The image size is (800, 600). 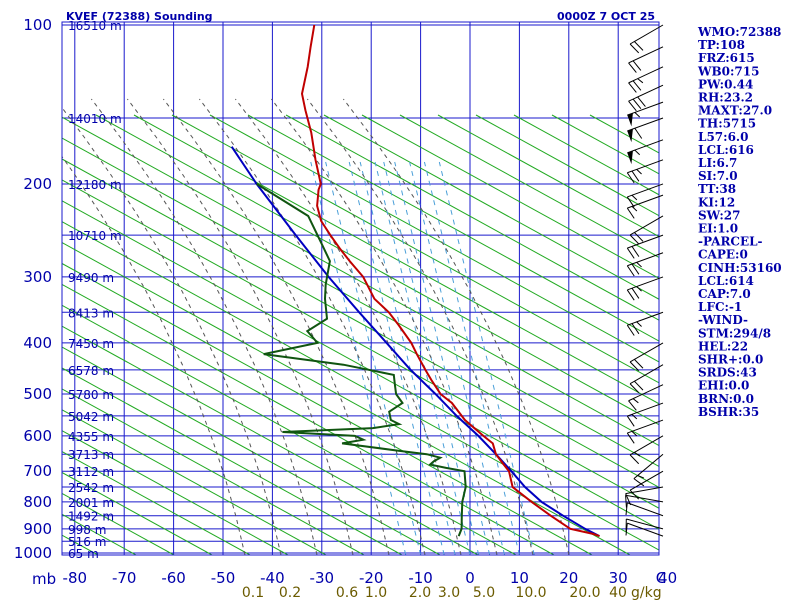 I want to click on temperature-tick-label: 40, so click(x=667, y=578).